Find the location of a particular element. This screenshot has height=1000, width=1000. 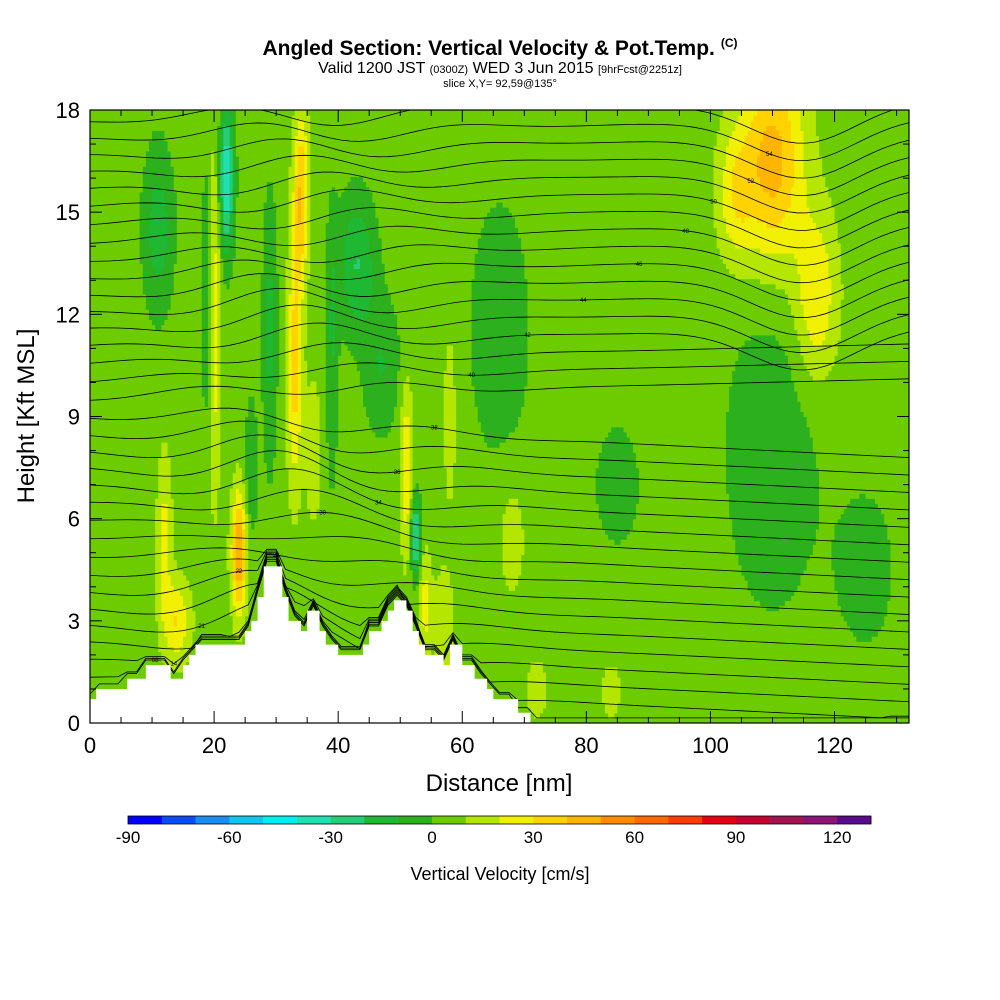

isentrope-line is located at coordinates (499, 353).